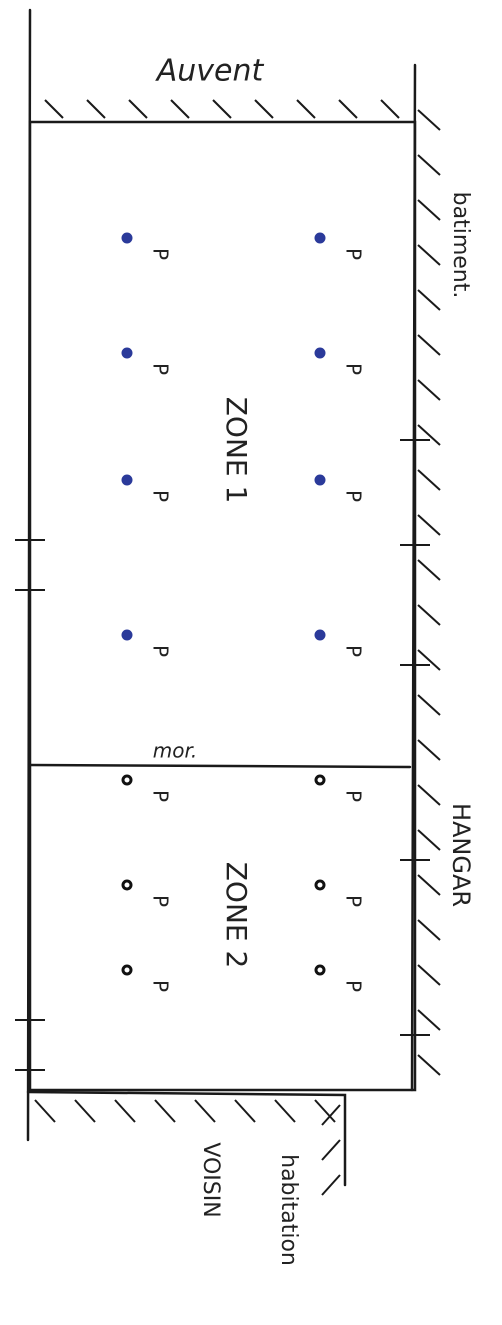 The width and height of the screenshot is (502, 1325). What do you see at coordinates (288, 1210) in the screenshot?
I see `neighbor-house-label: habitation` at bounding box center [288, 1210].